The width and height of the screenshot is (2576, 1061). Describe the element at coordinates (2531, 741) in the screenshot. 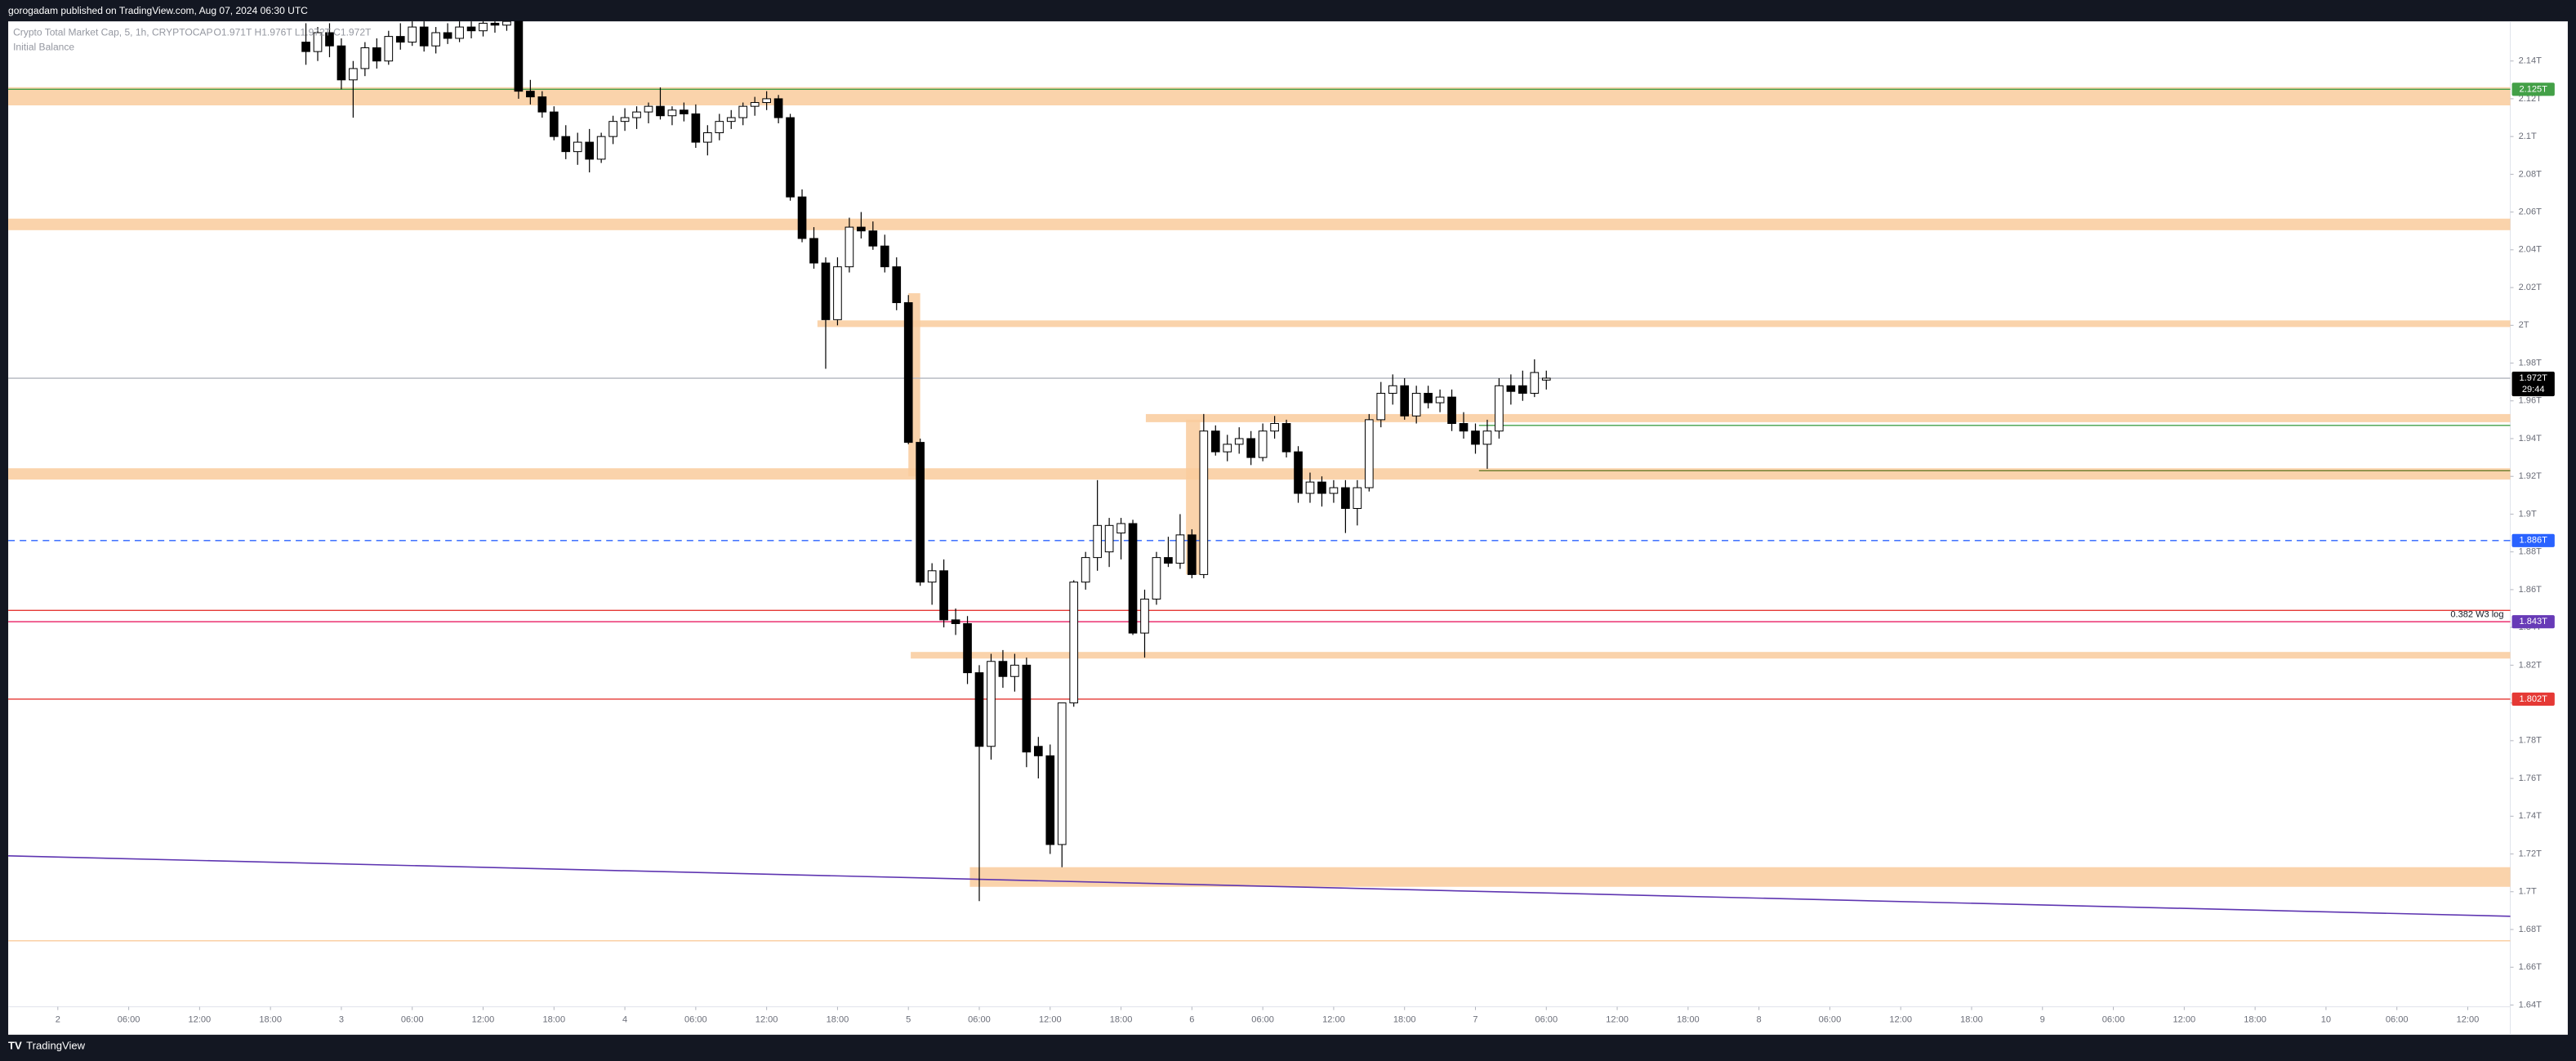

I see `y-tick-label: 1.78T` at that location.